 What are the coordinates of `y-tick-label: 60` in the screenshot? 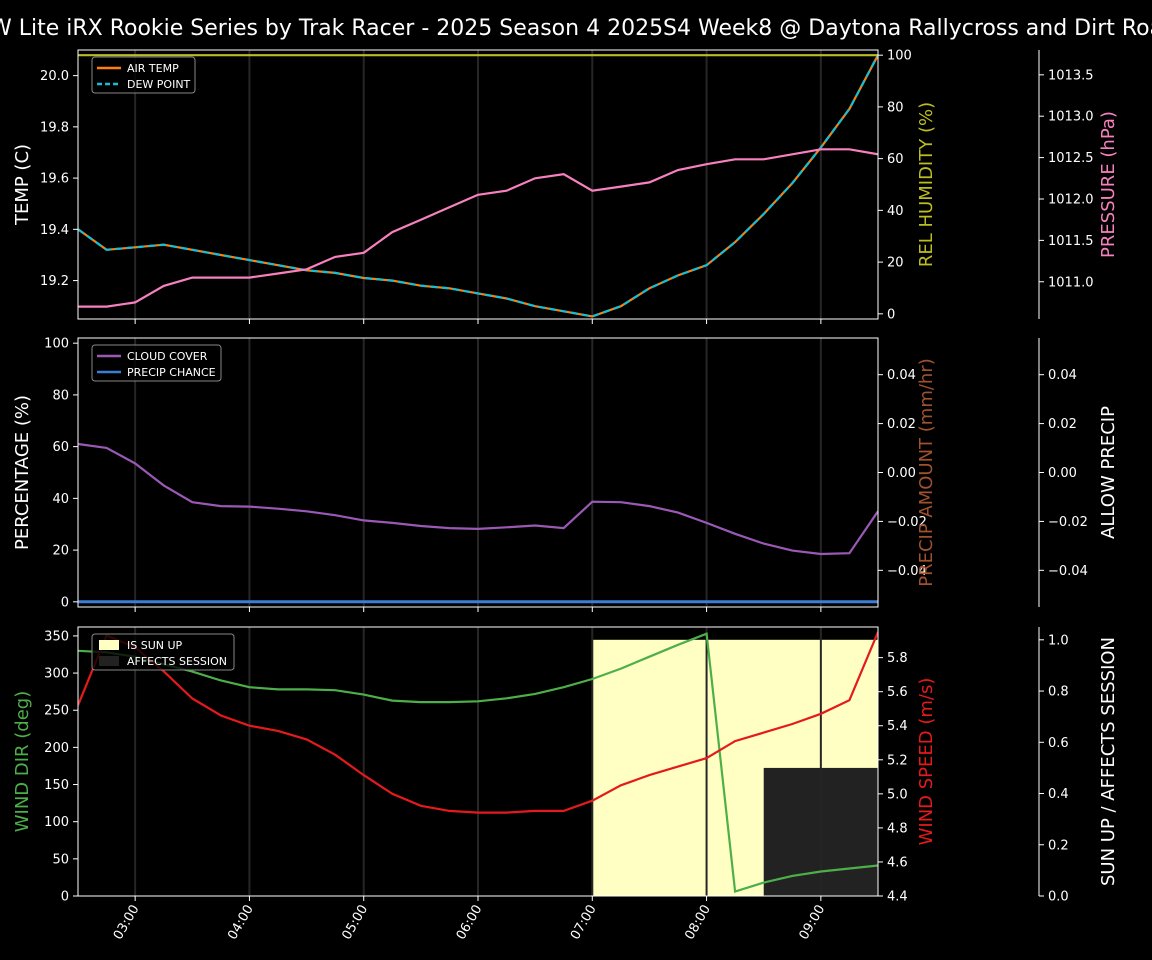 It's located at (60, 447).